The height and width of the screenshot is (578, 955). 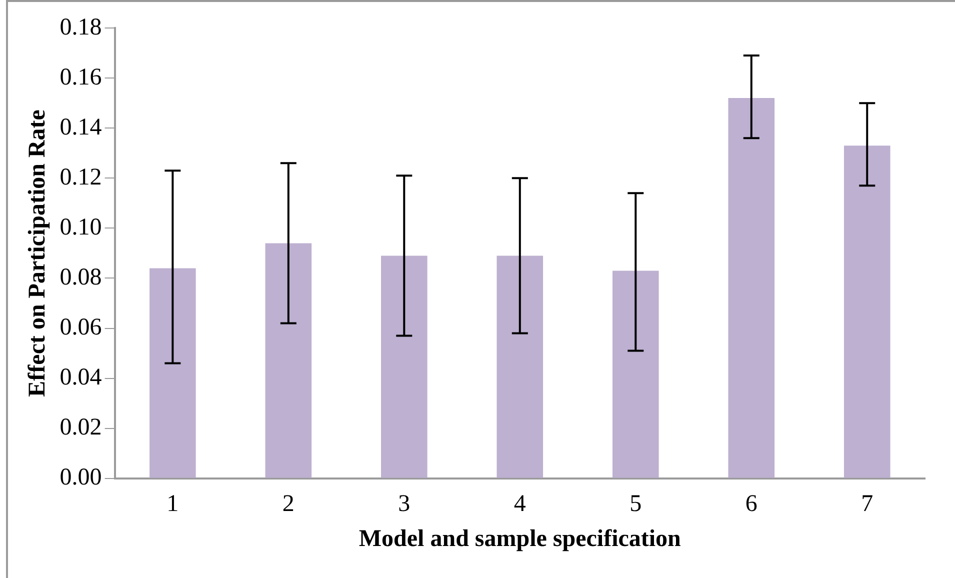 I want to click on y-tick-label: 0.16, so click(x=81, y=77).